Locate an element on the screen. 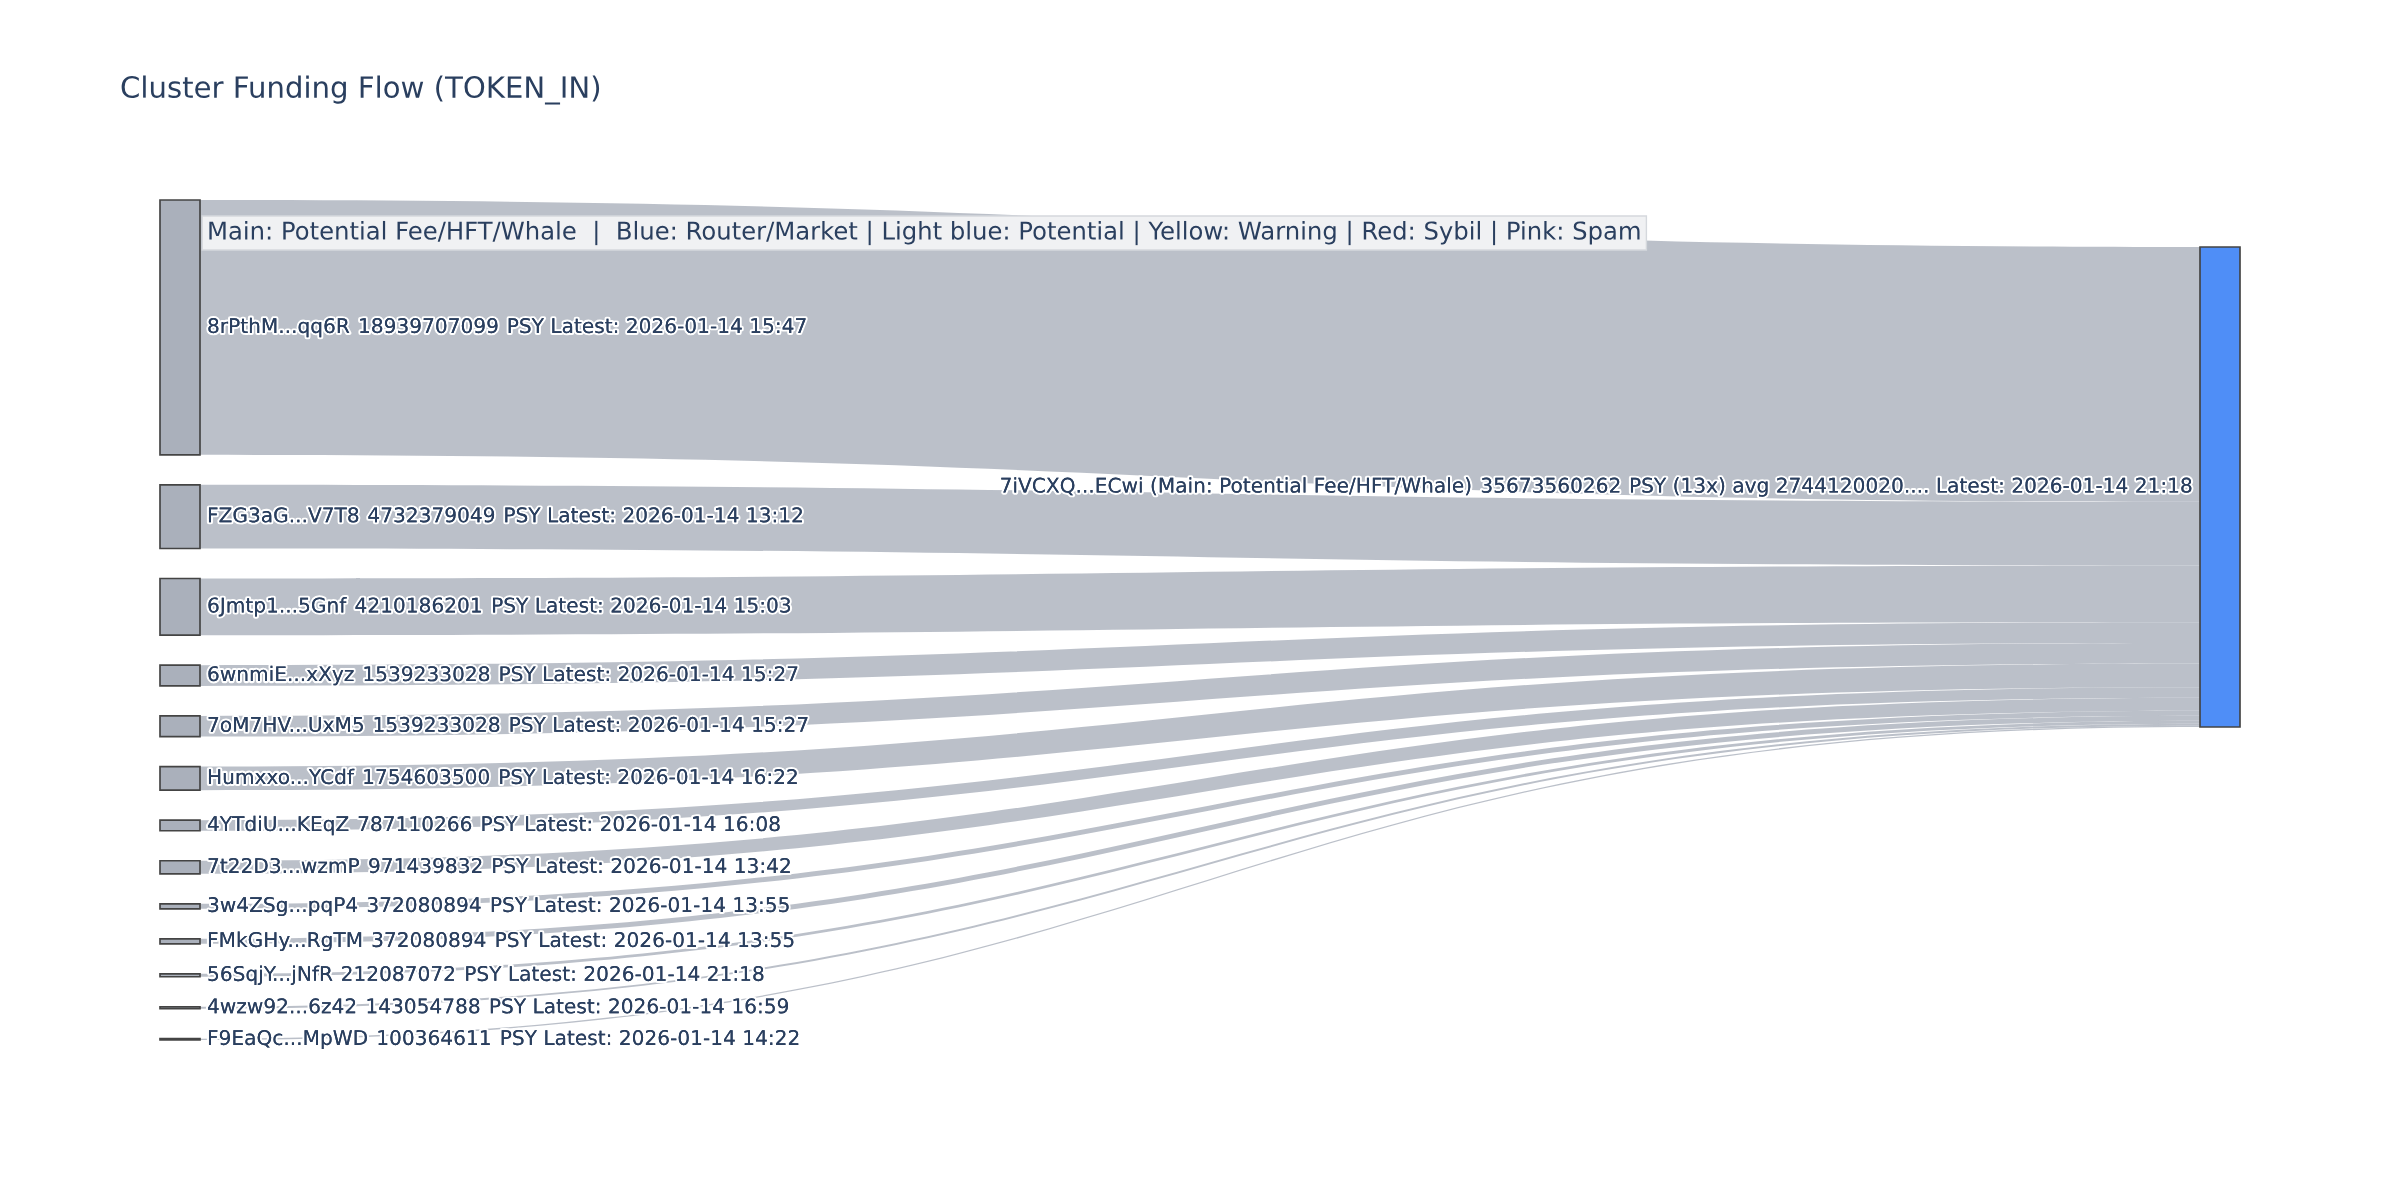 This screenshot has width=2400, height=1200. text: PSY Latest: 2026-01-14 15:03 is located at coordinates (642, 605).